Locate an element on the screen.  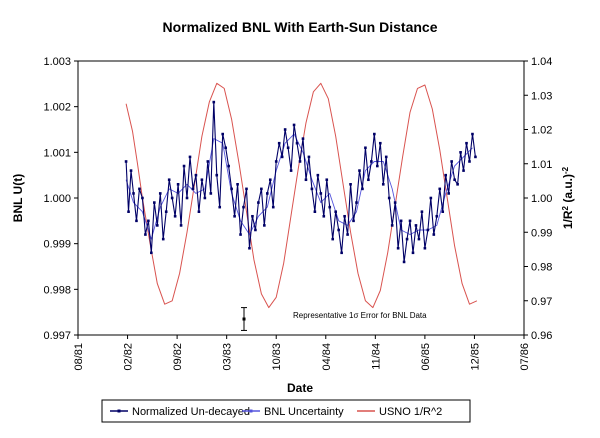
error-annotation: Representative 1σ Error for BNL Data is located at coordinates (360, 315).